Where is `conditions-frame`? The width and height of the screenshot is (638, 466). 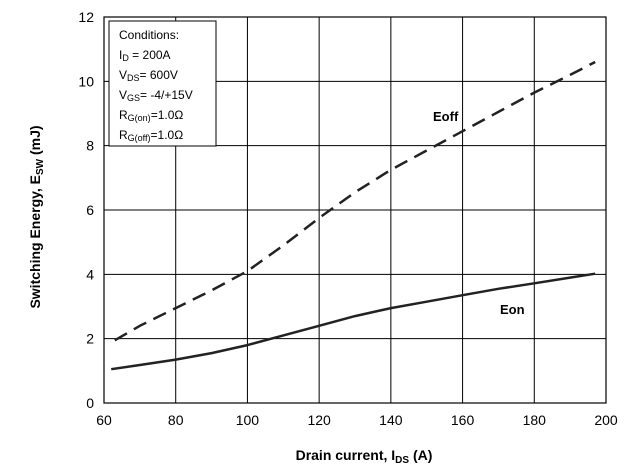
conditions-frame is located at coordinates (162, 83).